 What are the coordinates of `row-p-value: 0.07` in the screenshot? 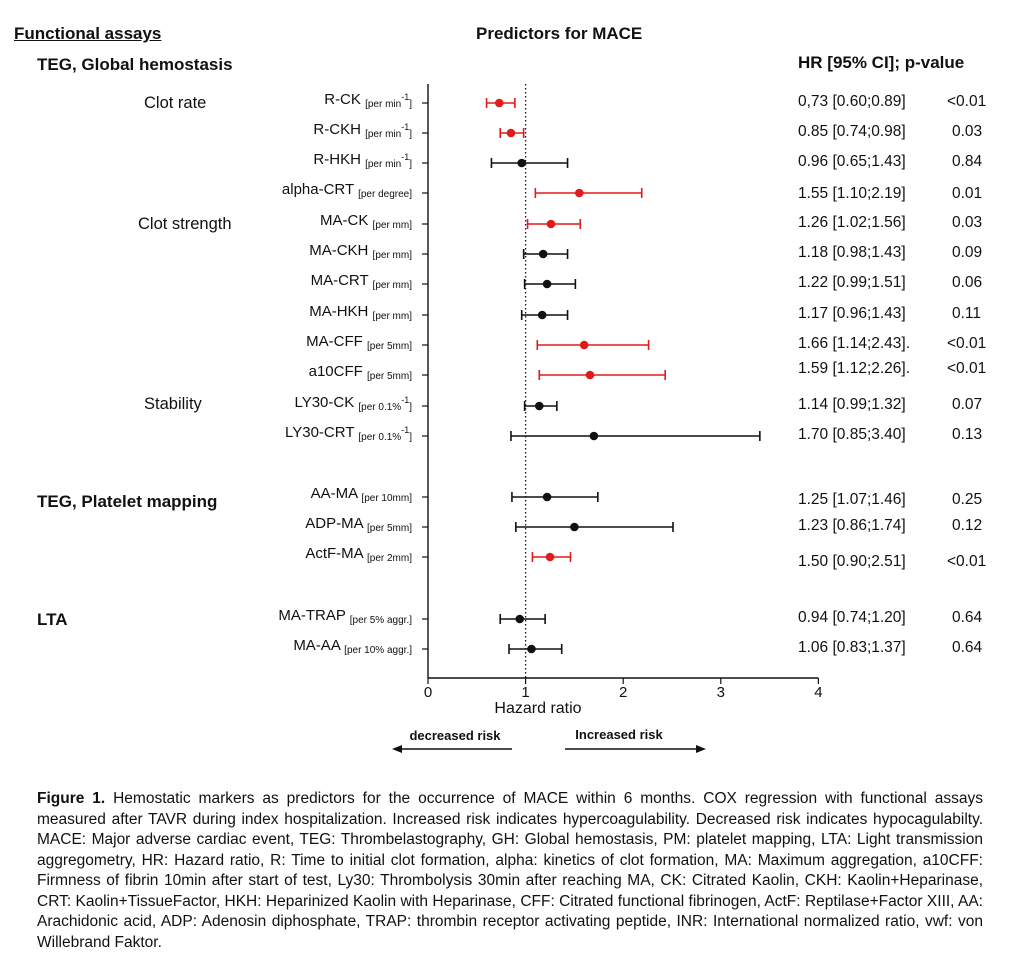 It's located at (967, 404).